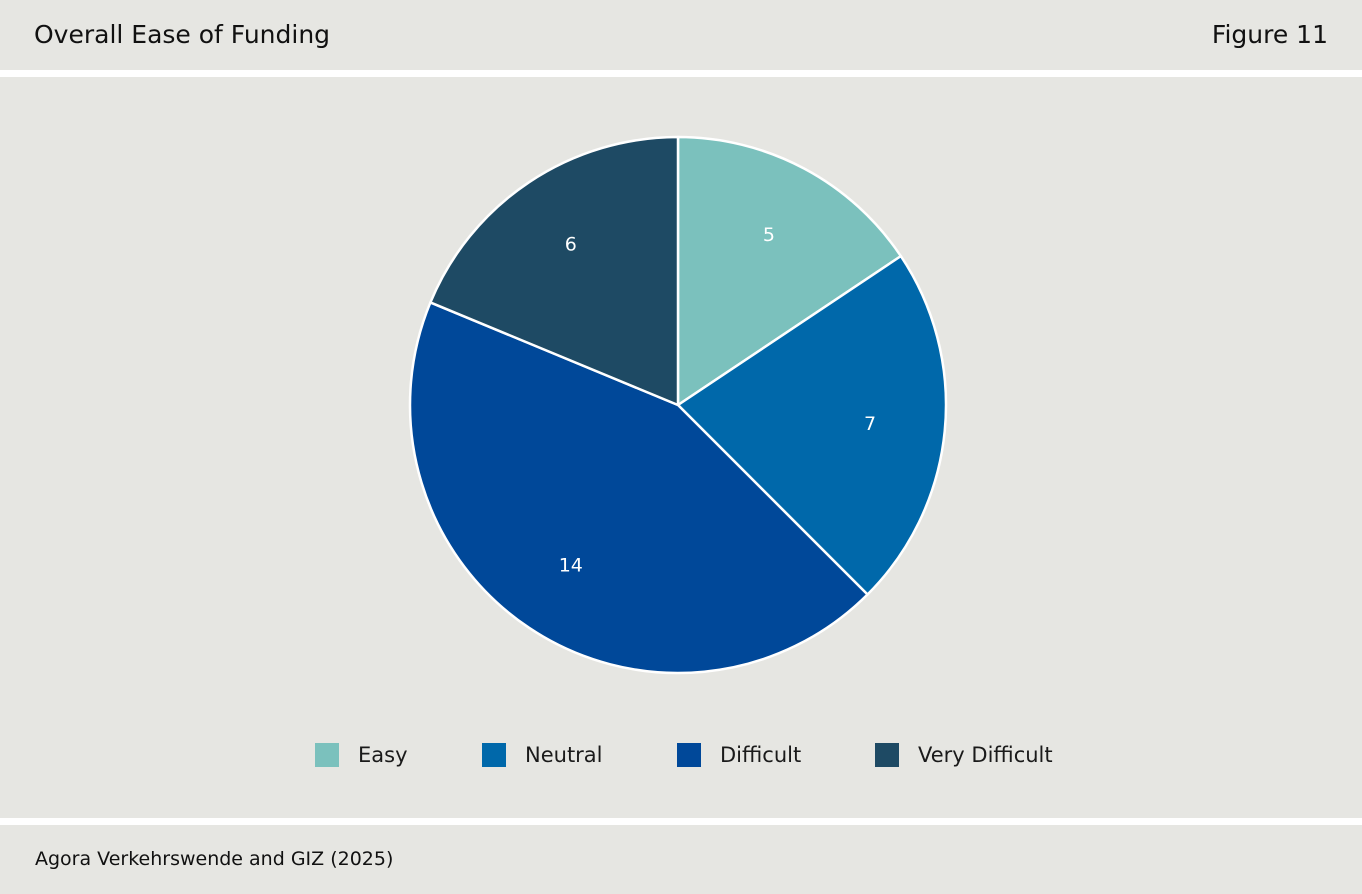  I want to click on pie-value-label-neutral: 7, so click(870, 424).